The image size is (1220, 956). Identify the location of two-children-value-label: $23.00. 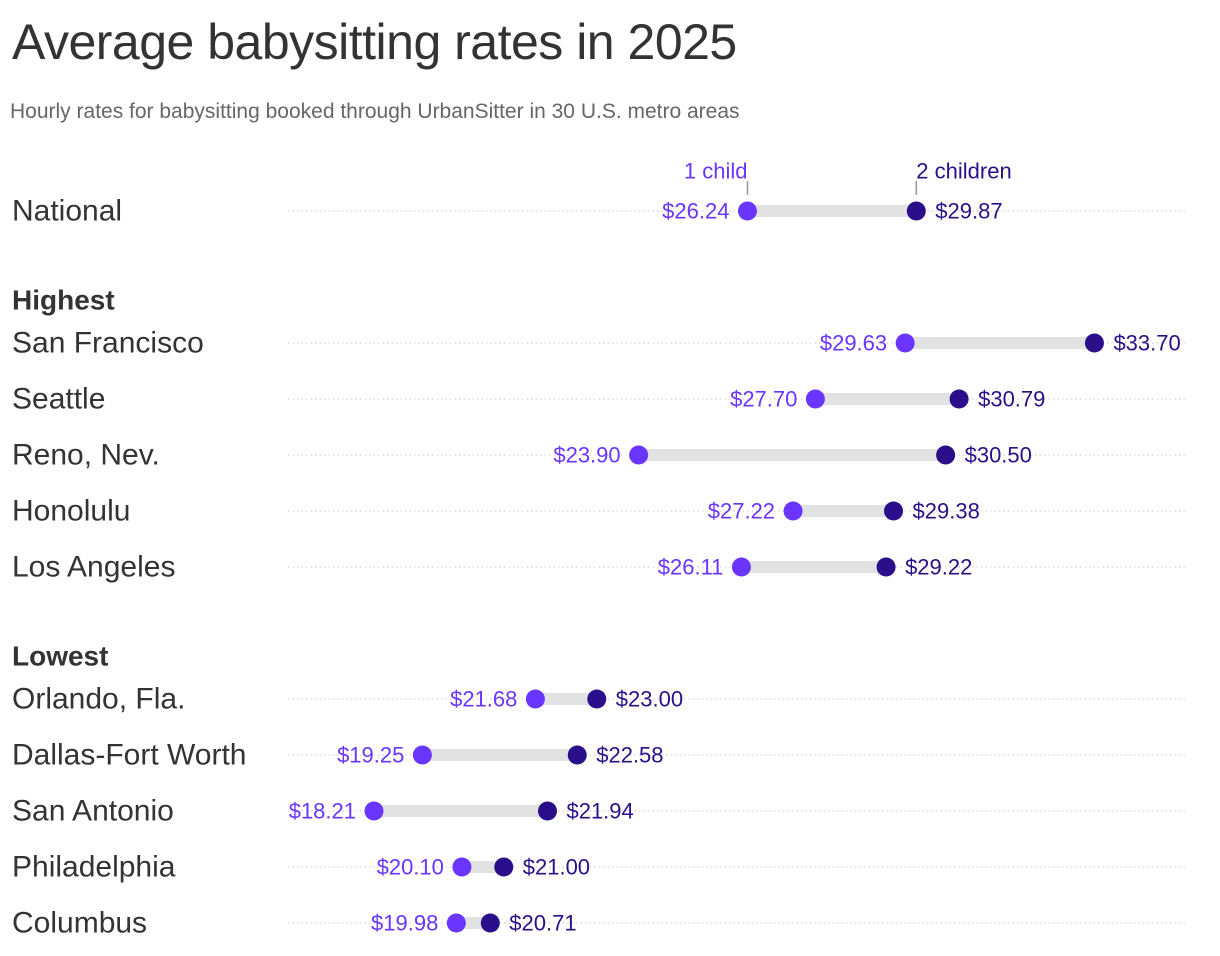
(649, 699).